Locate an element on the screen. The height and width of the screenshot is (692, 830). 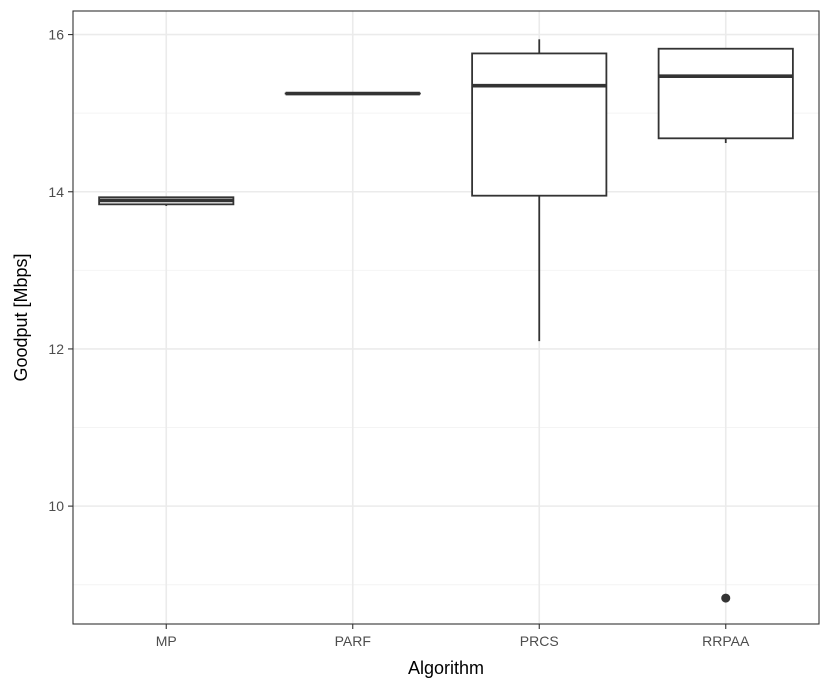
outlier-point is located at coordinates (726, 598).